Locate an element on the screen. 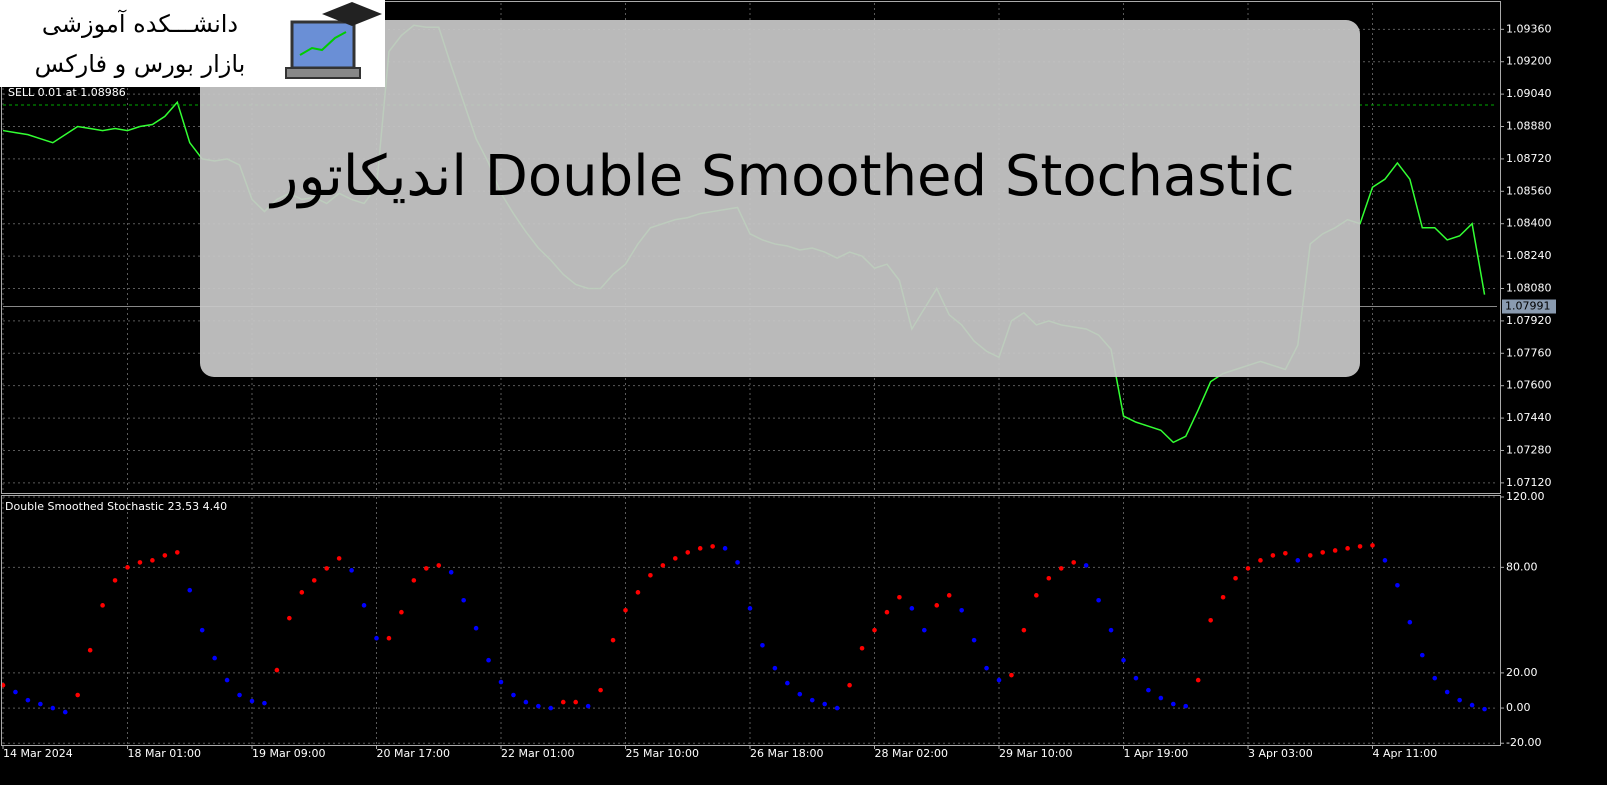  x-tick-label: 29 Mar 10:00 is located at coordinates (1035, 753).